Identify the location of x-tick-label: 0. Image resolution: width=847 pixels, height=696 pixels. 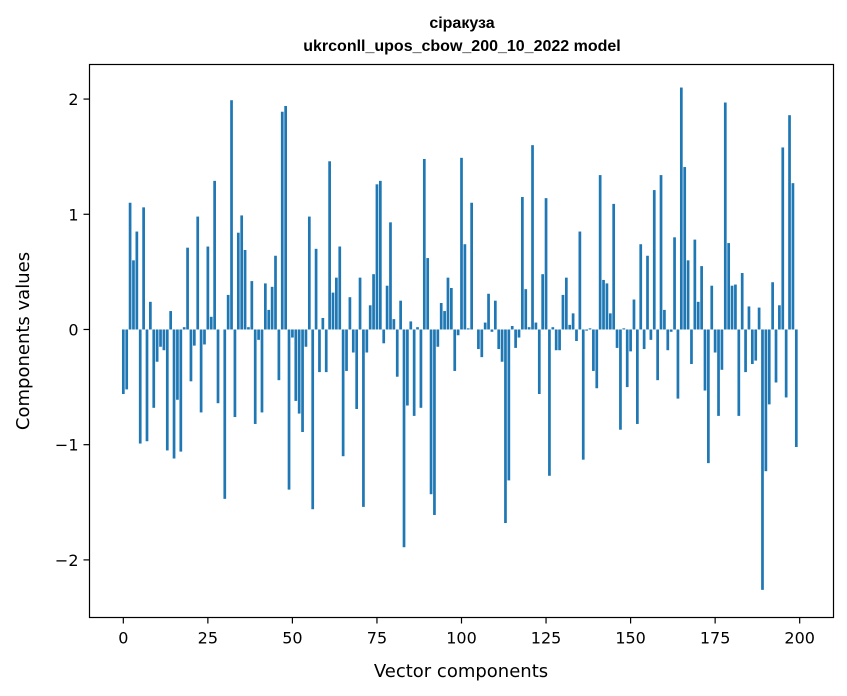
(123, 638).